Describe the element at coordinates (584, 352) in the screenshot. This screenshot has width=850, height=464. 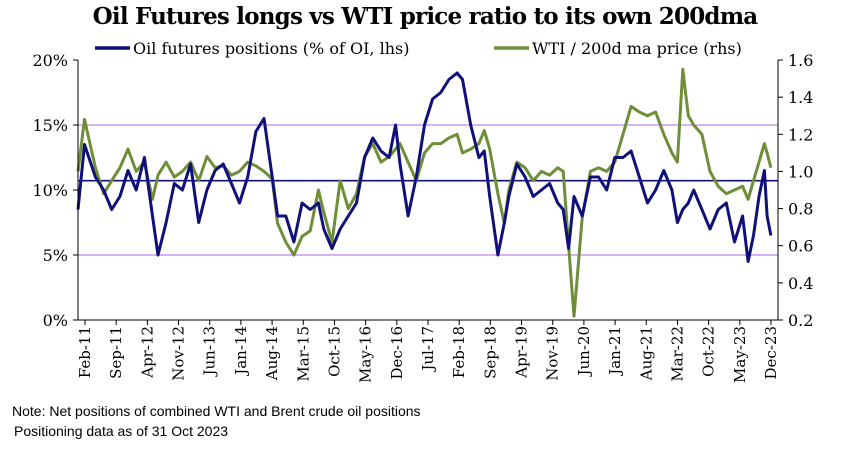
I see `x-tick-label: Jun-20` at that location.